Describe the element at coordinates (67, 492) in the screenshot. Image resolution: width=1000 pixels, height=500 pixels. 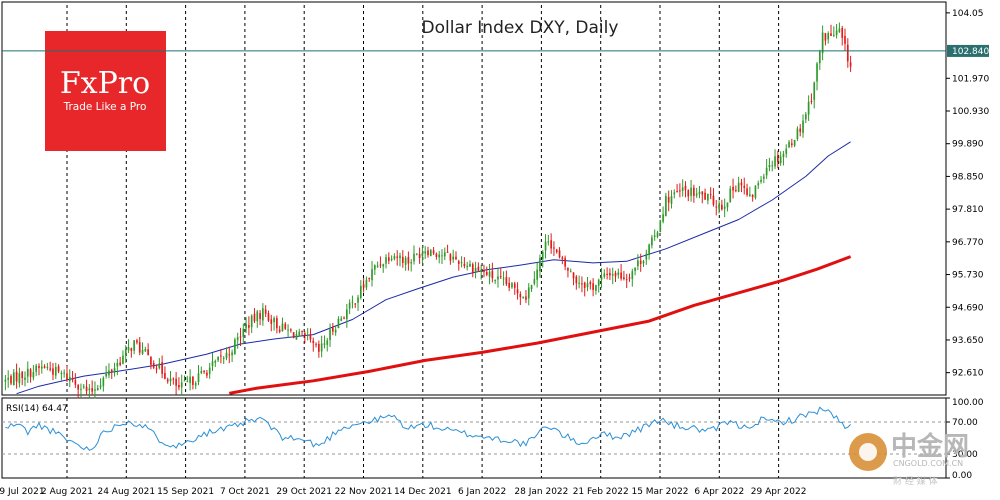
I see `x-tick-label: 2 Aug 2021` at that location.